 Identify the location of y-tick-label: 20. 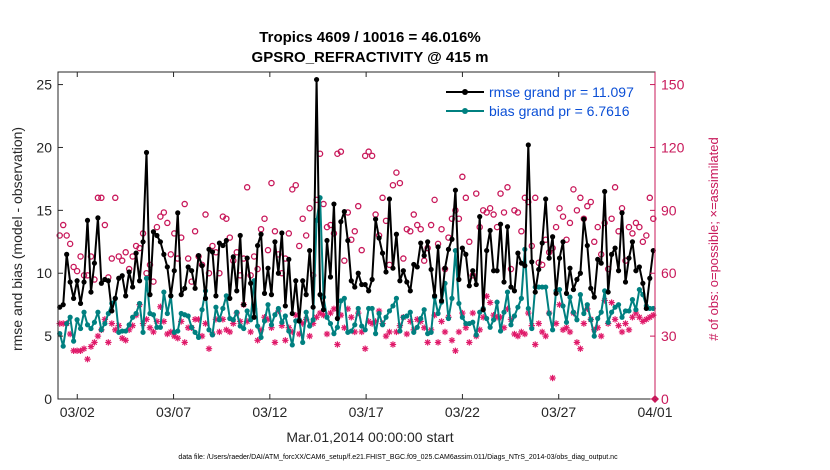
(44, 147).